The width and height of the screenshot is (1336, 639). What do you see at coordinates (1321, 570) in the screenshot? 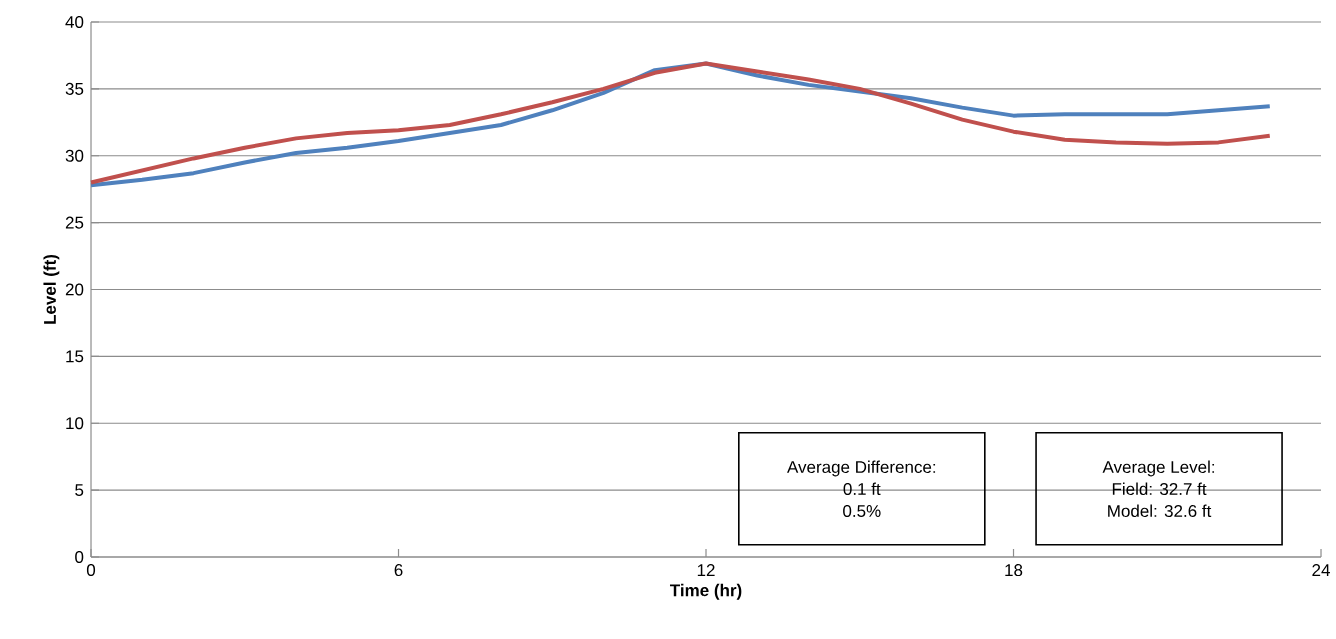
I see `x-tick-label: 24` at bounding box center [1321, 570].